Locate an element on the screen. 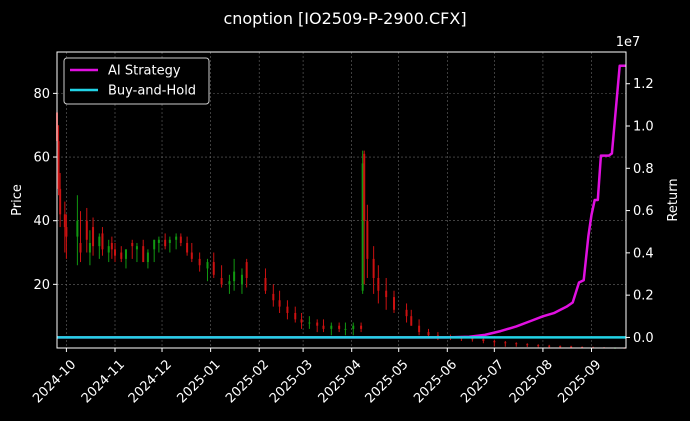 The width and height of the screenshot is (690, 421). y2-tick-label: 1.2 is located at coordinates (643, 84).